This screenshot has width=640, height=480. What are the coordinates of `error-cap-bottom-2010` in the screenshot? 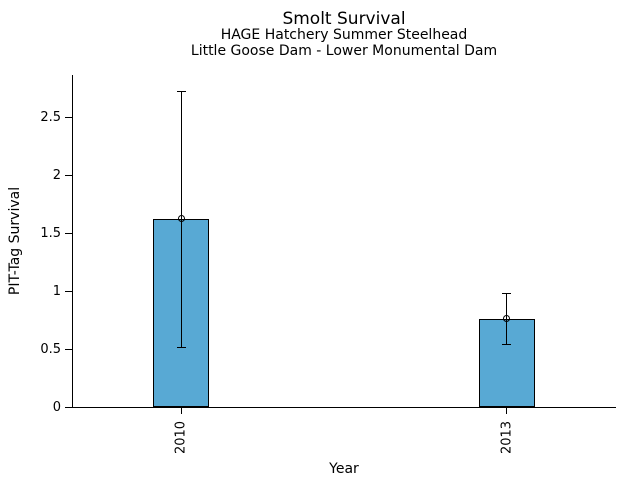 It's located at (181, 347).